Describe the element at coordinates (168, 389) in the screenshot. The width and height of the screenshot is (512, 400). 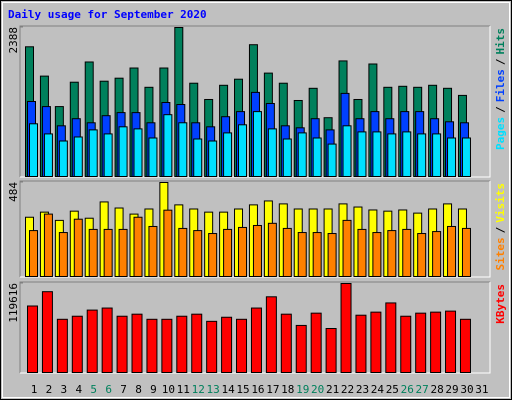
I see `x-tick-label: 10` at that location.